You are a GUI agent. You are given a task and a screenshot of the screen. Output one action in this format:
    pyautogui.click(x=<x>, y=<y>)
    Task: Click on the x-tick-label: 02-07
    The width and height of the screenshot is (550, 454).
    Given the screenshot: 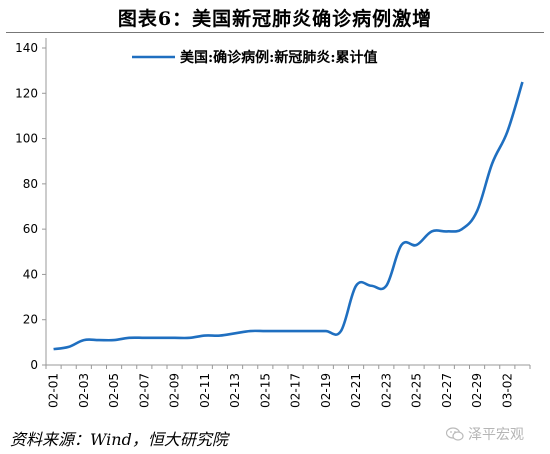 What is the action you would take?
    pyautogui.click(x=144, y=390)
    